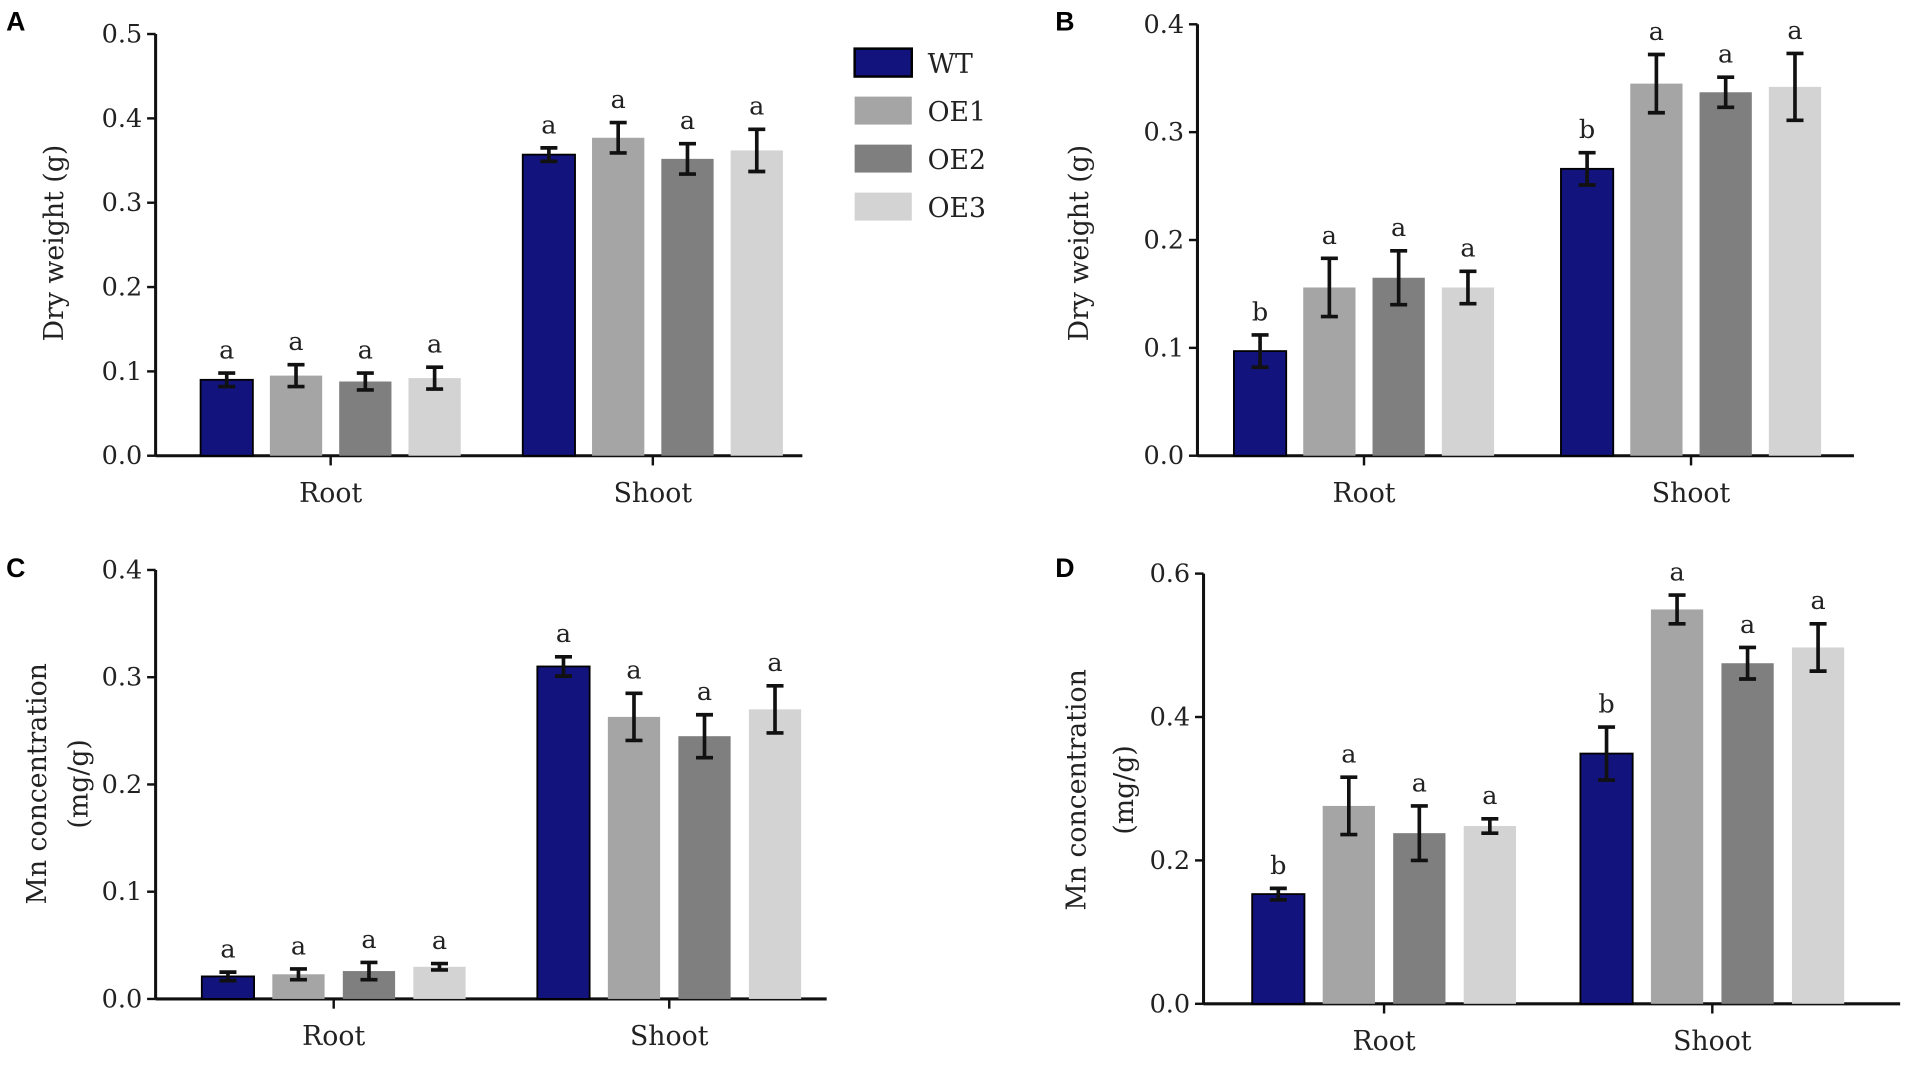  Describe the element at coordinates (957, 112) in the screenshot. I see `legend-label: OE1` at that location.